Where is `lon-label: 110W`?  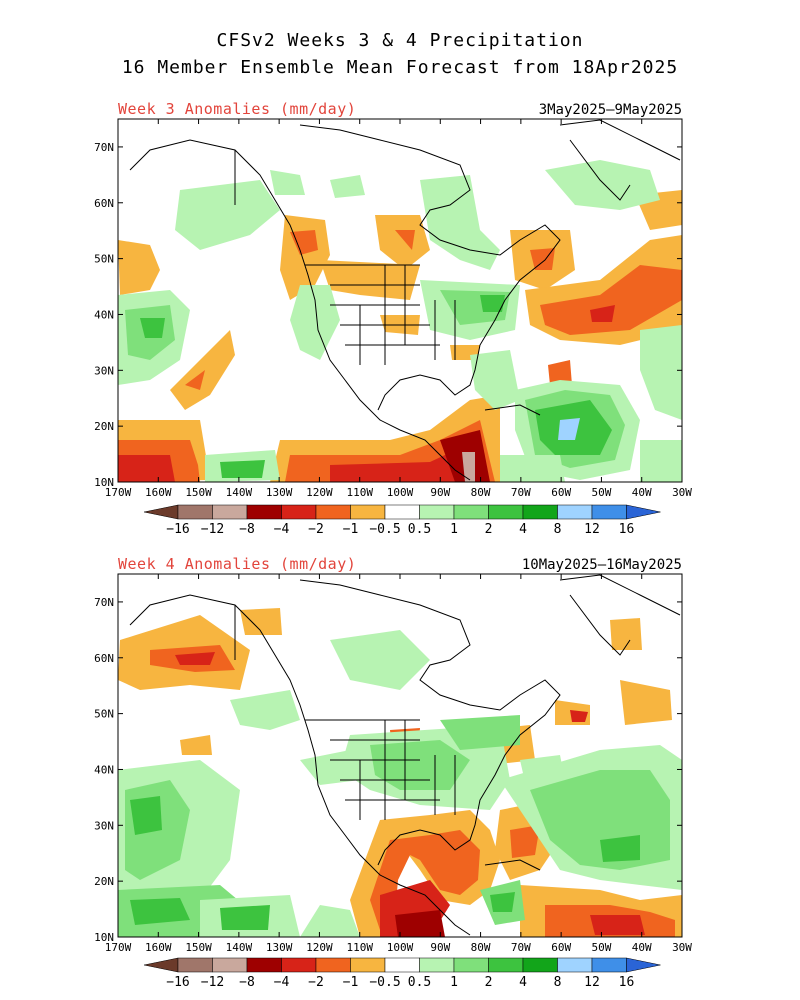 lon-label: 110W is located at coordinates (359, 947).